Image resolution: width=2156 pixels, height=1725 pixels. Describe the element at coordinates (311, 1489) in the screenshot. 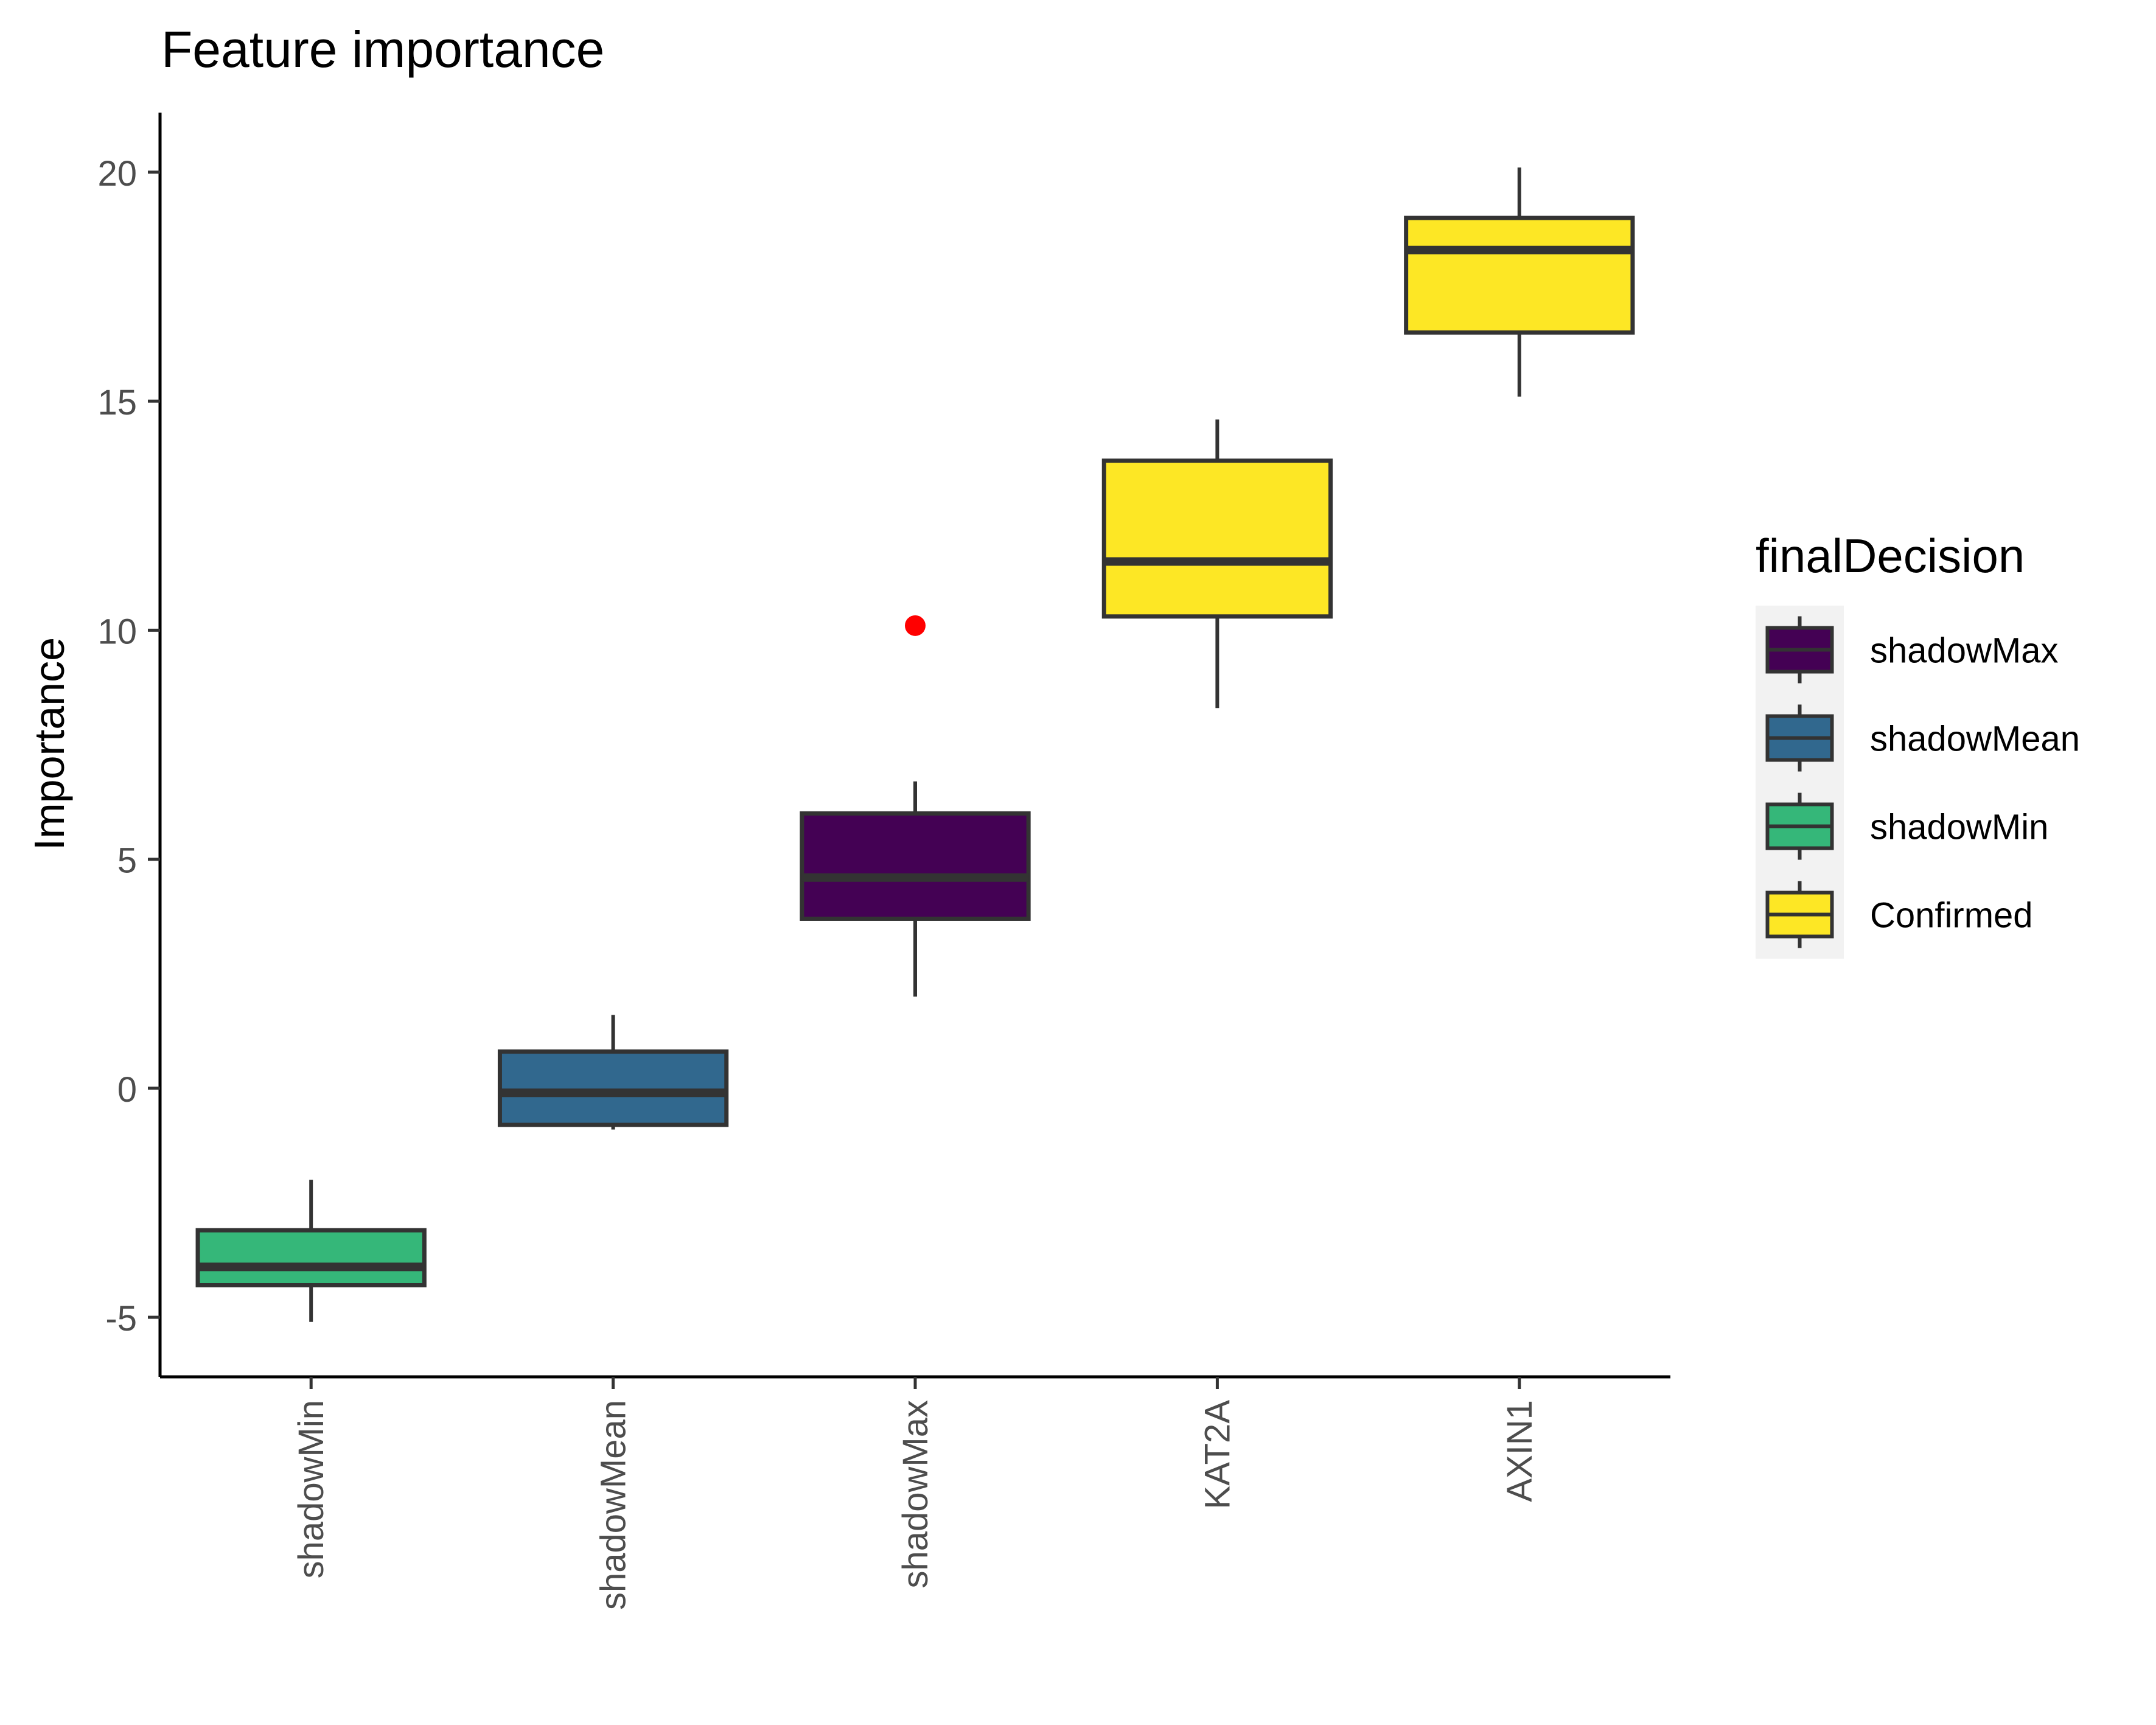

I see `x-tick-label: shadowMin` at that location.